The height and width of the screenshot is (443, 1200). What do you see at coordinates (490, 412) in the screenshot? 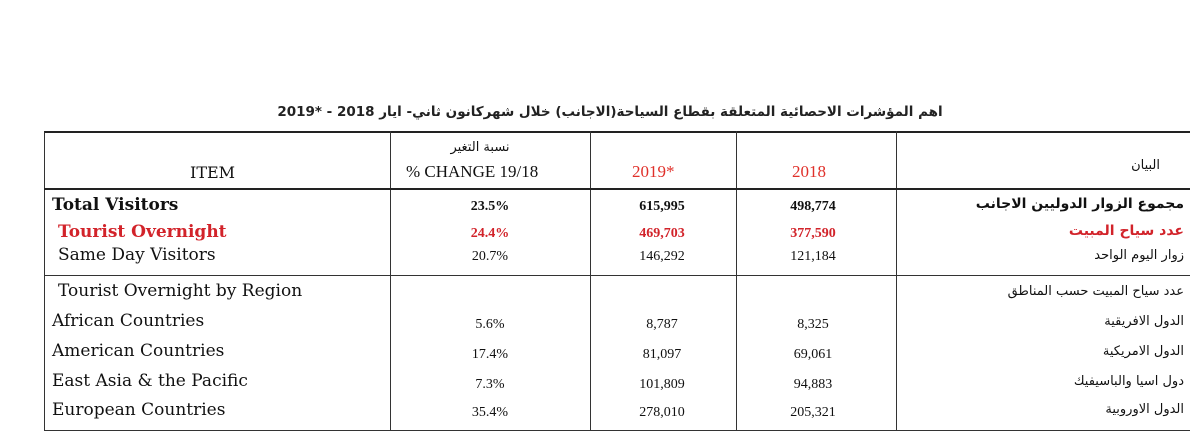
I see `region-row-change: 35.4%` at bounding box center [490, 412].